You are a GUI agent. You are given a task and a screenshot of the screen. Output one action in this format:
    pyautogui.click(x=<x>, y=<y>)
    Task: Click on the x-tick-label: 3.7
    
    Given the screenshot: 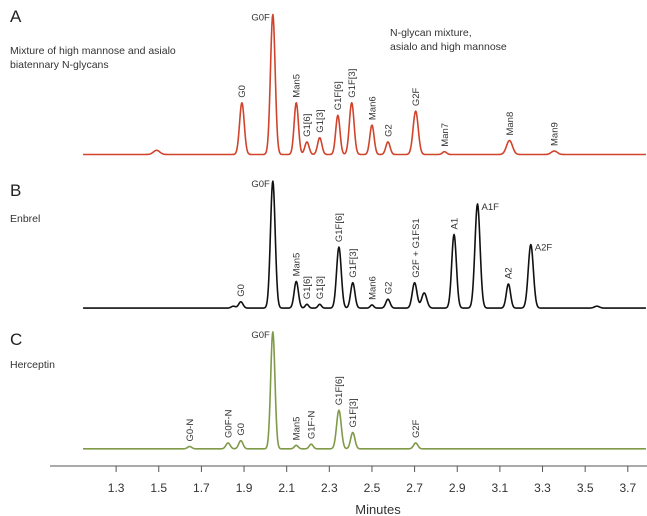 What is the action you would take?
    pyautogui.click(x=627, y=488)
    